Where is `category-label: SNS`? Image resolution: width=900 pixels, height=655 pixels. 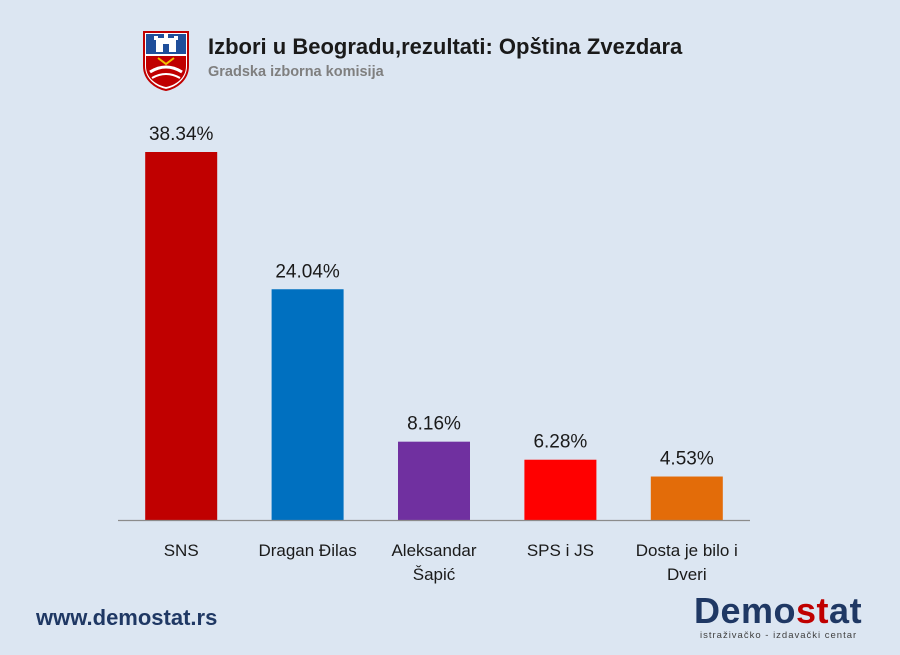
category-label: SNS is located at coordinates (181, 550).